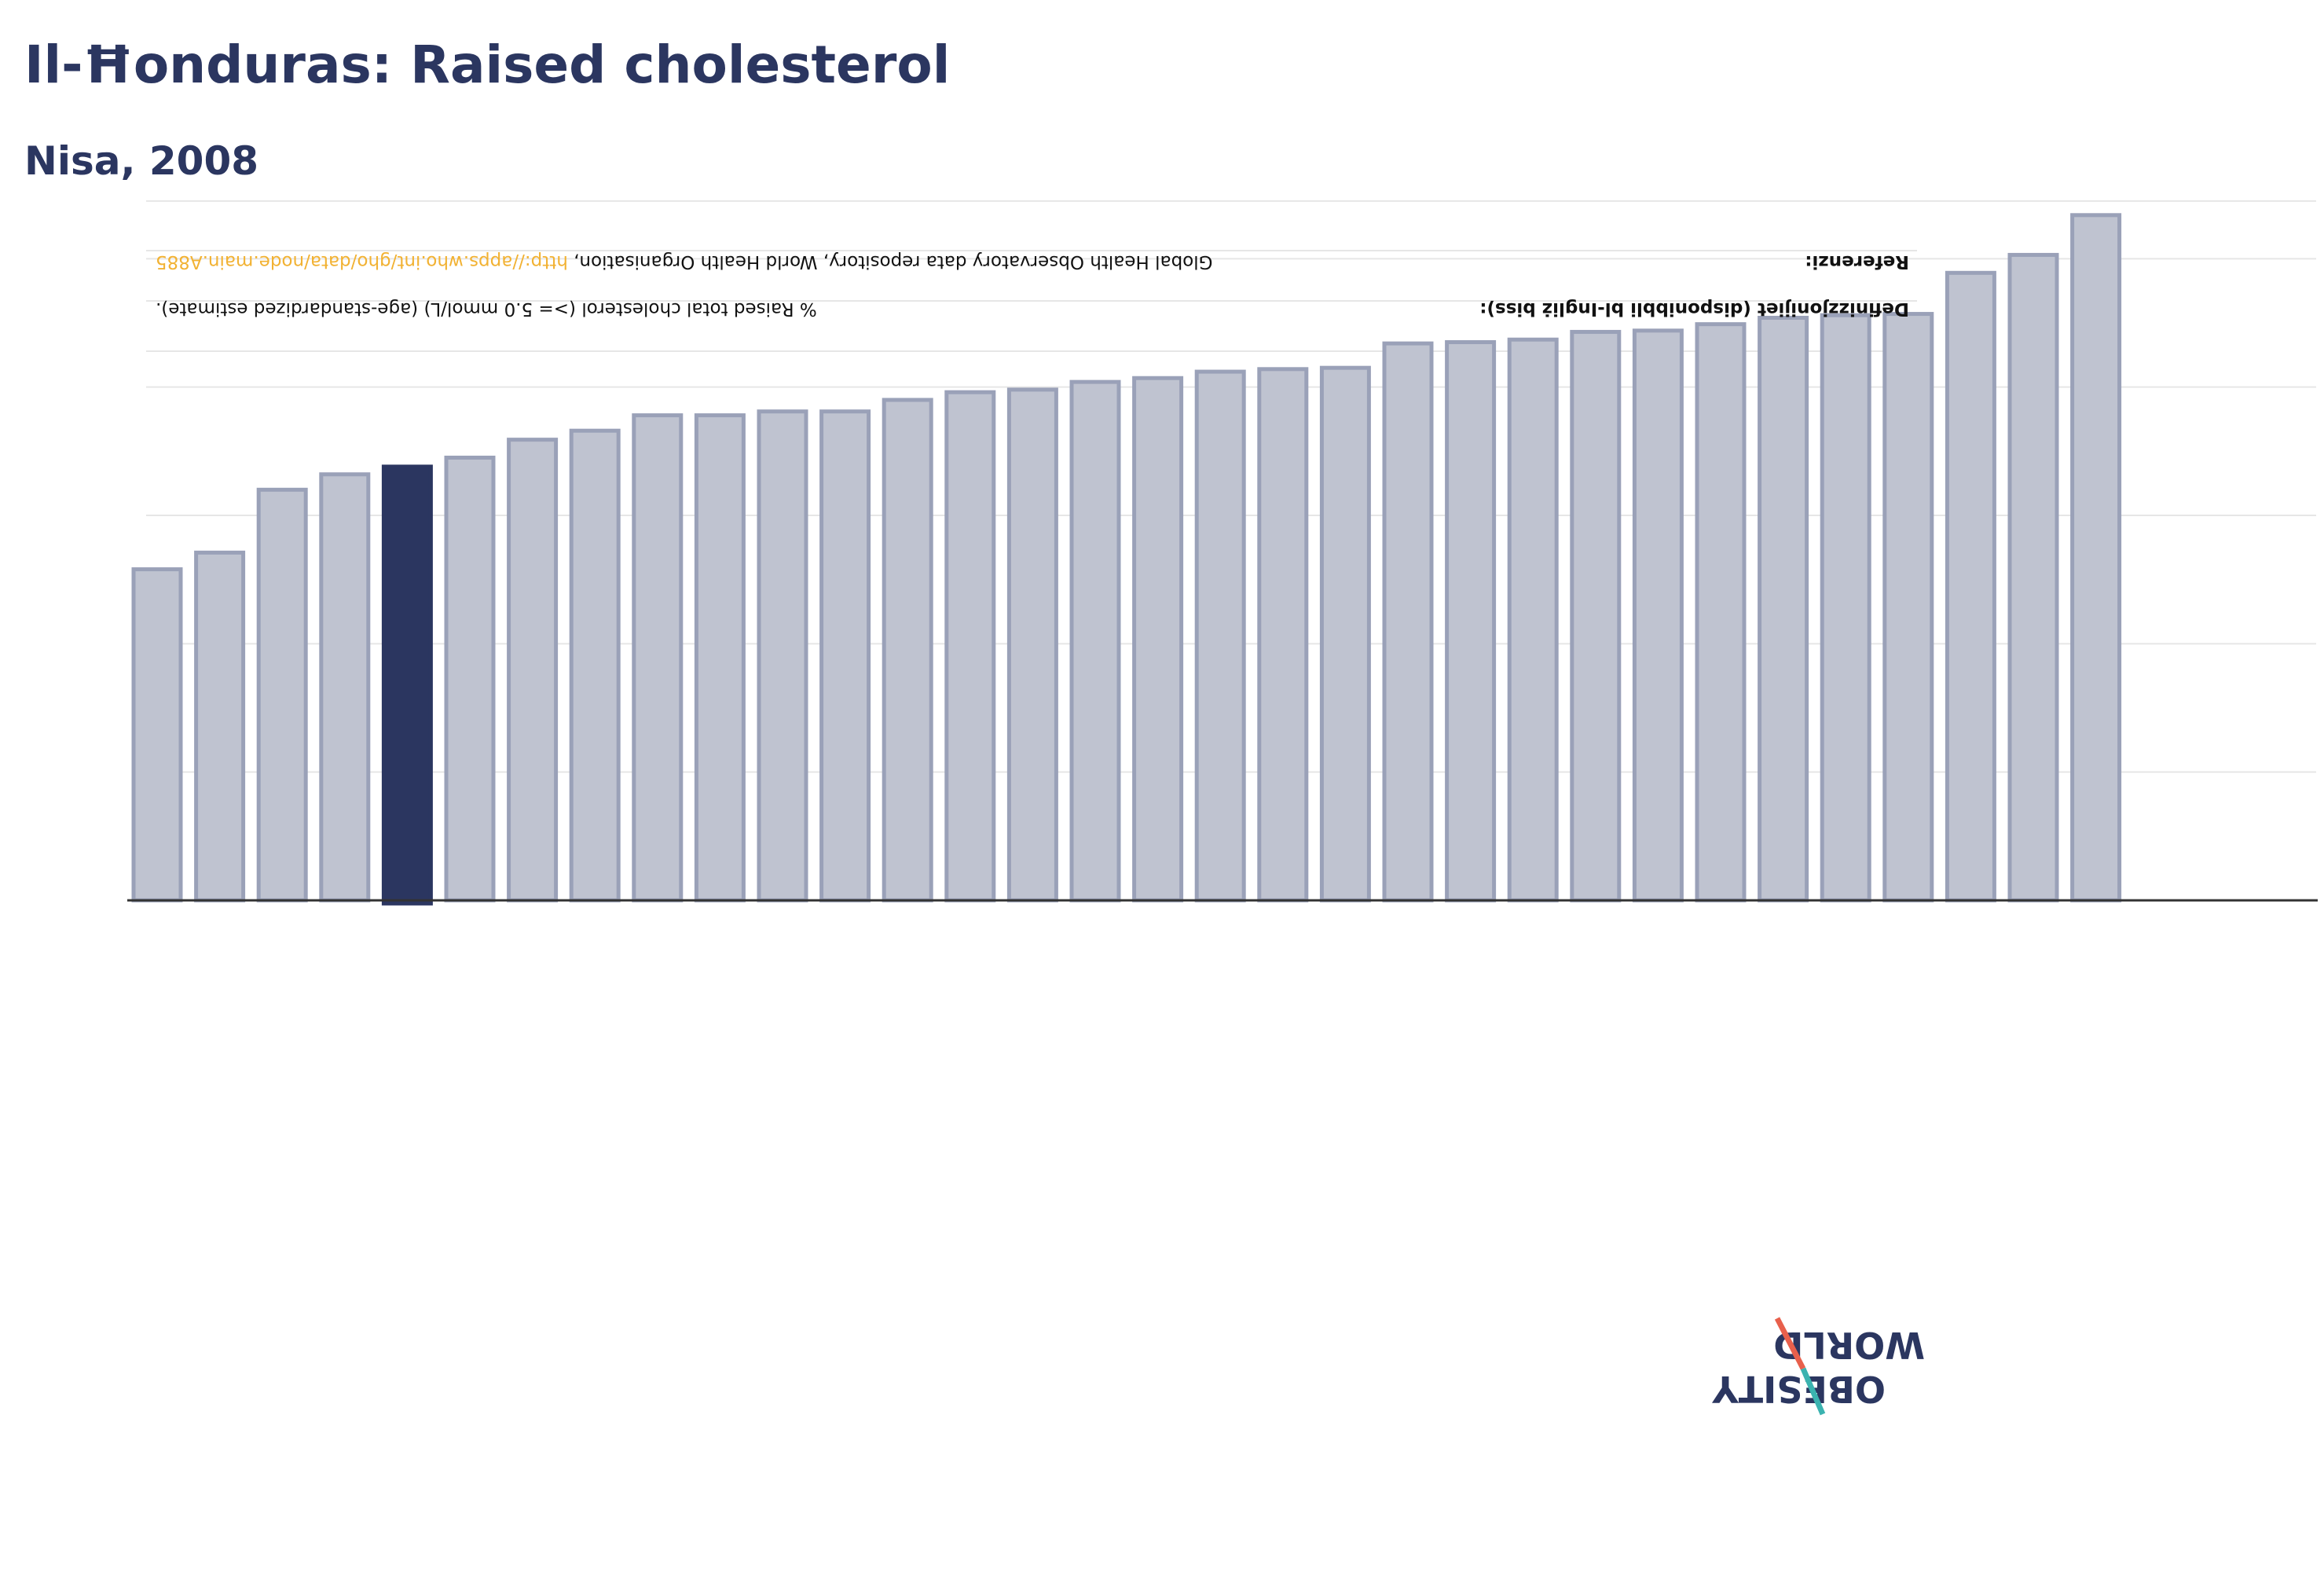 This screenshot has height=1576, width=2324. What do you see at coordinates (487, 65) in the screenshot?
I see `chart-title: Il-Ħonduras: Raised cholesterol` at bounding box center [487, 65].